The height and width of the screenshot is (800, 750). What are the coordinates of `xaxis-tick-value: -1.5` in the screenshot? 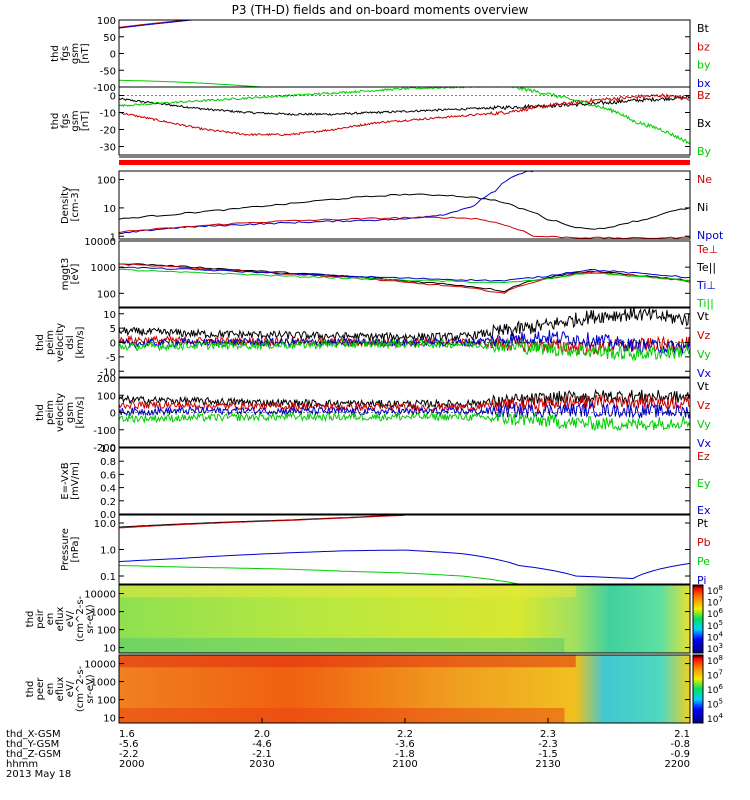 It's located at (548, 754).